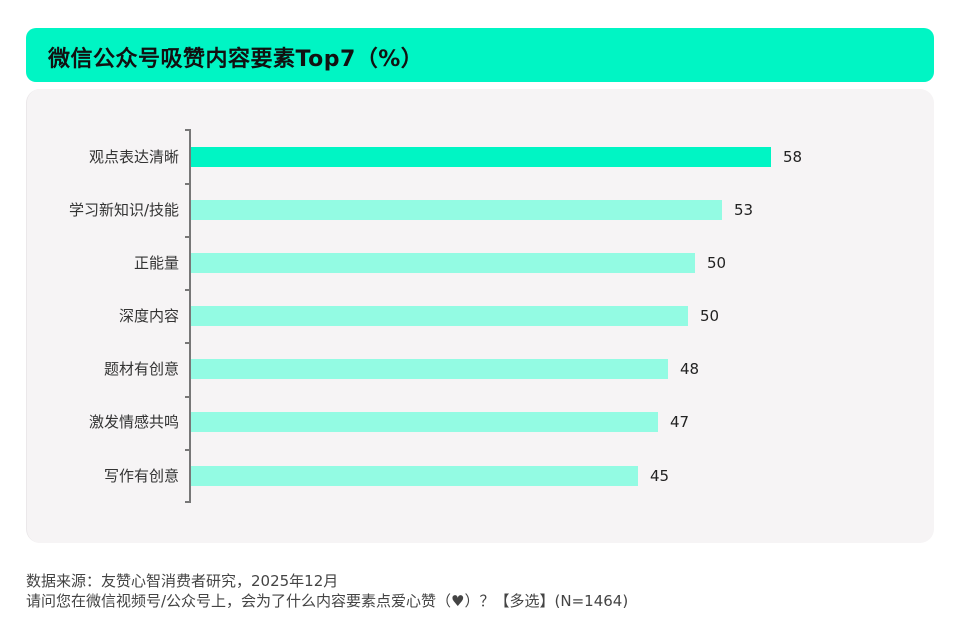 The height and width of the screenshot is (640, 960). What do you see at coordinates (123, 210) in the screenshot?
I see `category-label: 学习新知识/技能` at bounding box center [123, 210].